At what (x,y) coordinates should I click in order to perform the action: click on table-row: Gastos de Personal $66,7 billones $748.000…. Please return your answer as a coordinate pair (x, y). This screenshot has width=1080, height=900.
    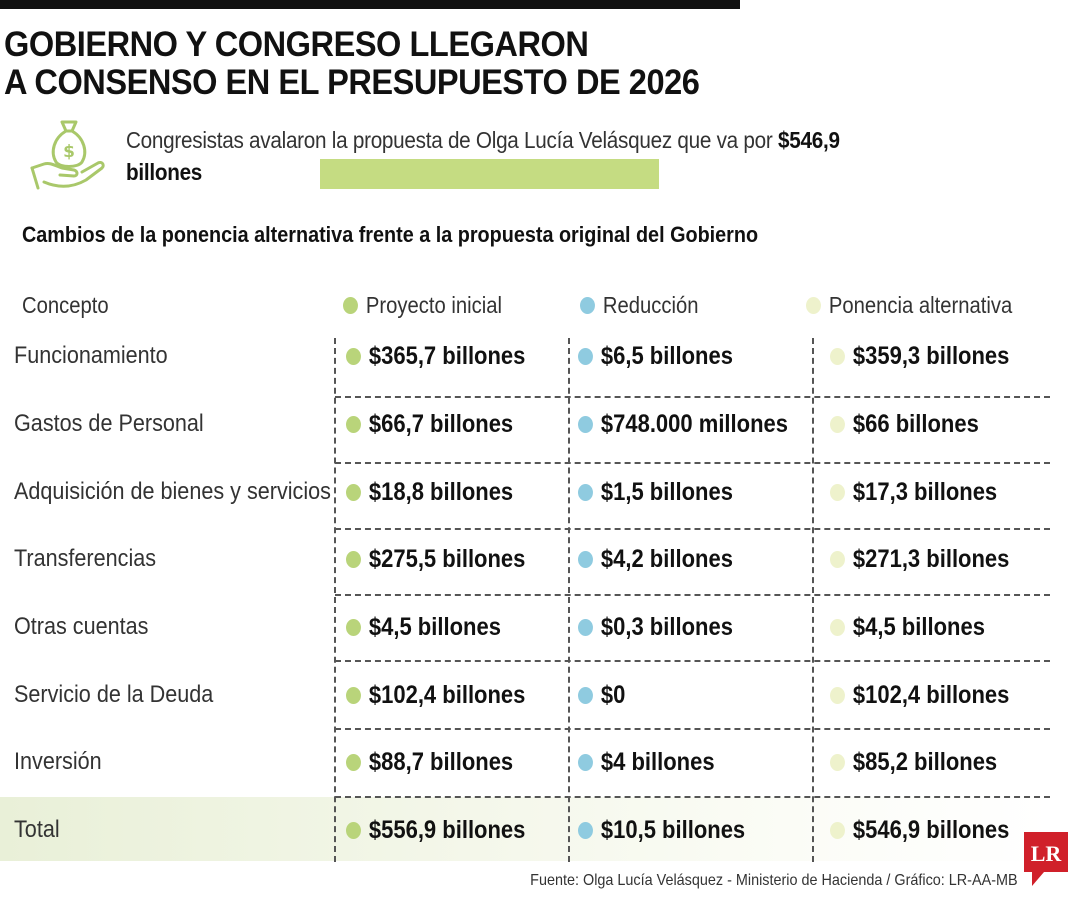
    Looking at the image, I should click on (540, 438).